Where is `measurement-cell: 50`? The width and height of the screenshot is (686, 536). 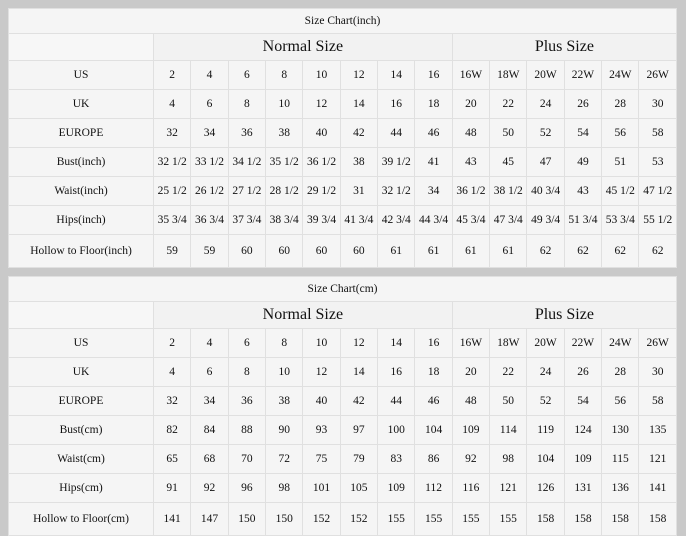 measurement-cell: 50 is located at coordinates (508, 401).